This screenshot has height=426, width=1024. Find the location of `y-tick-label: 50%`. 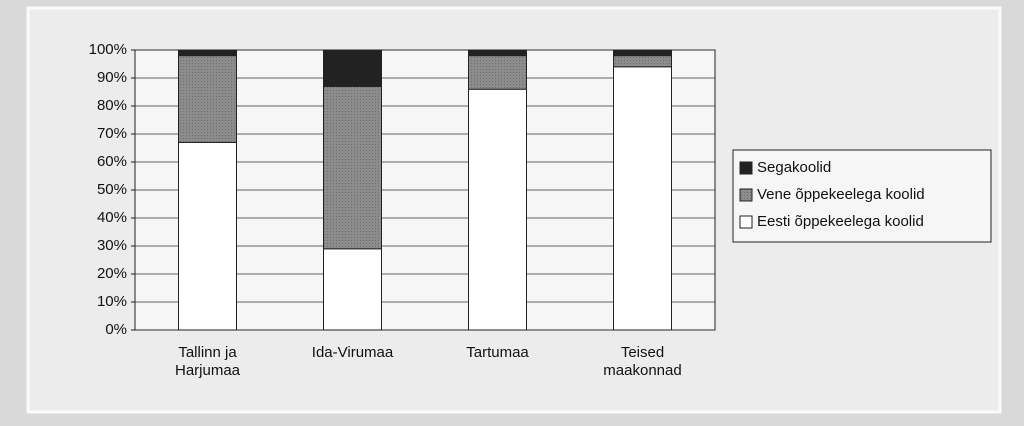

y-tick-label: 50% is located at coordinates (112, 189).